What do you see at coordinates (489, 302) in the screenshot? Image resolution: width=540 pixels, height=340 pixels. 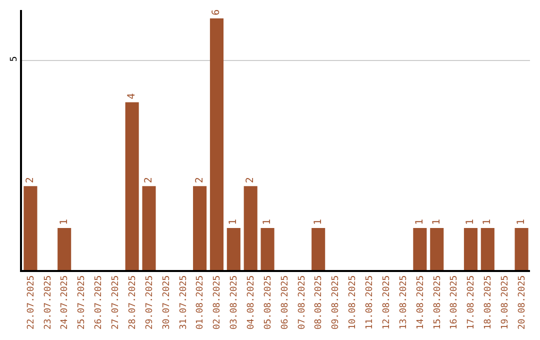 I see `x-tick-label: 18.08.2025` at bounding box center [489, 302].